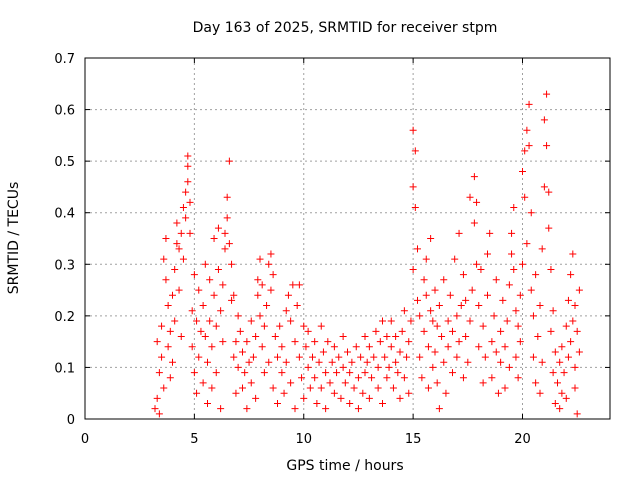 The height and width of the screenshot is (480, 640). Describe the element at coordinates (64, 214) in the screenshot. I see `y-tick-label: 0.4` at that location.